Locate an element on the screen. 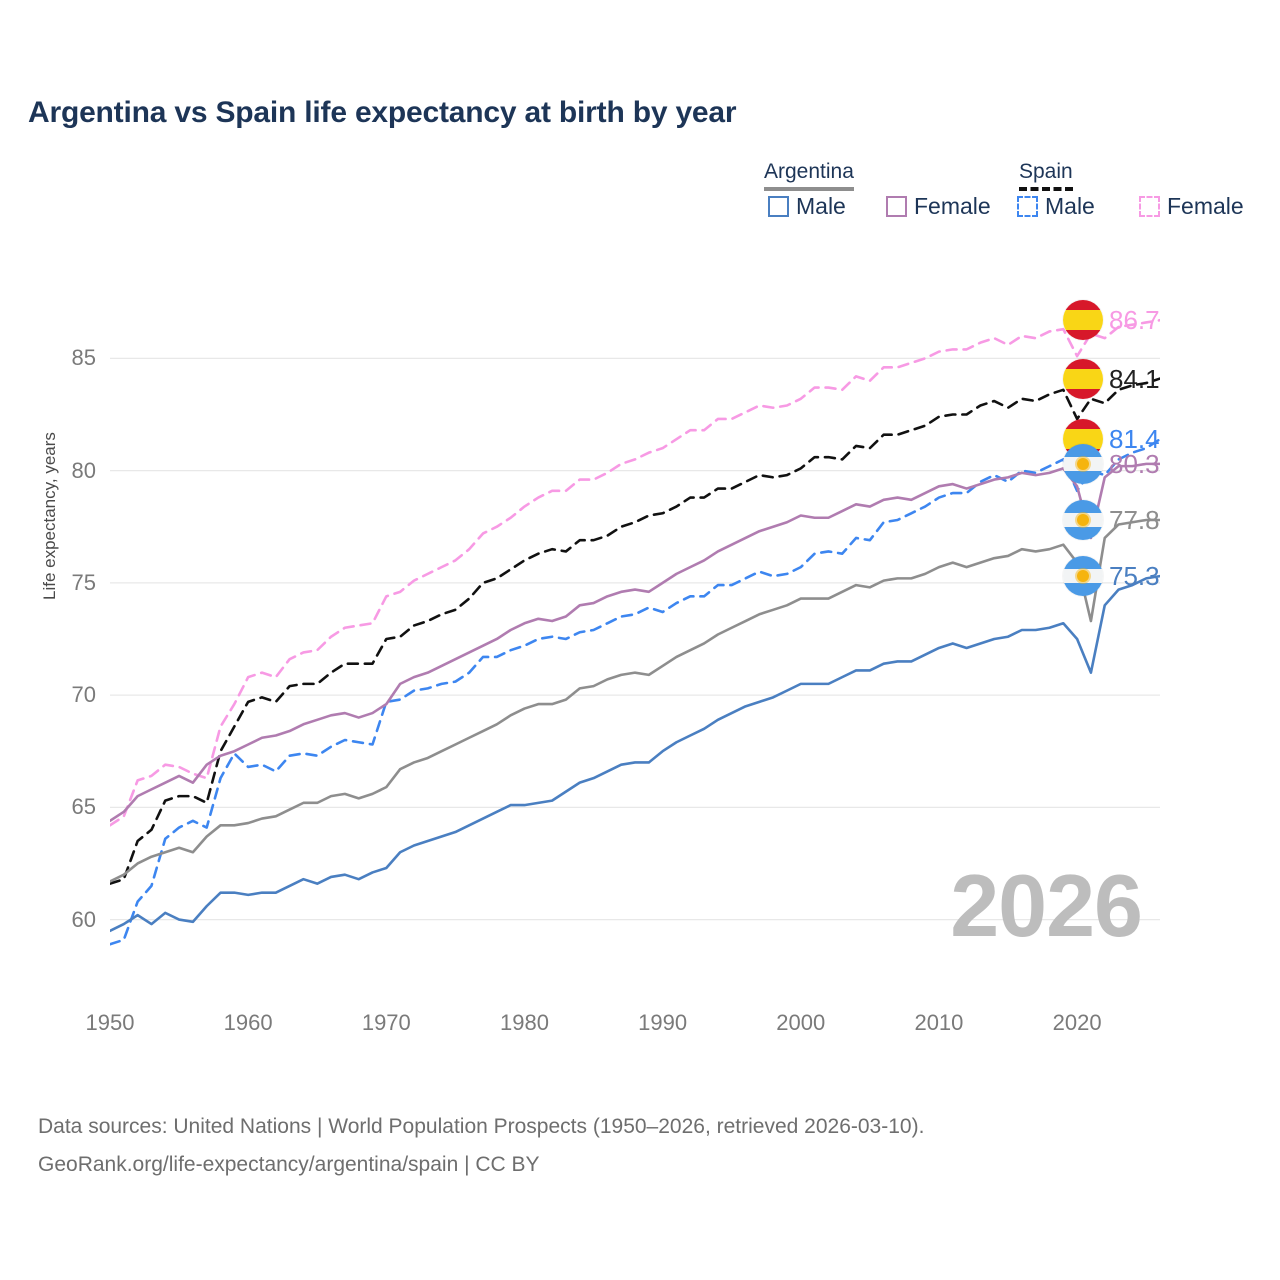  legend-item-argentina-female-label: Female is located at coordinates (952, 206).